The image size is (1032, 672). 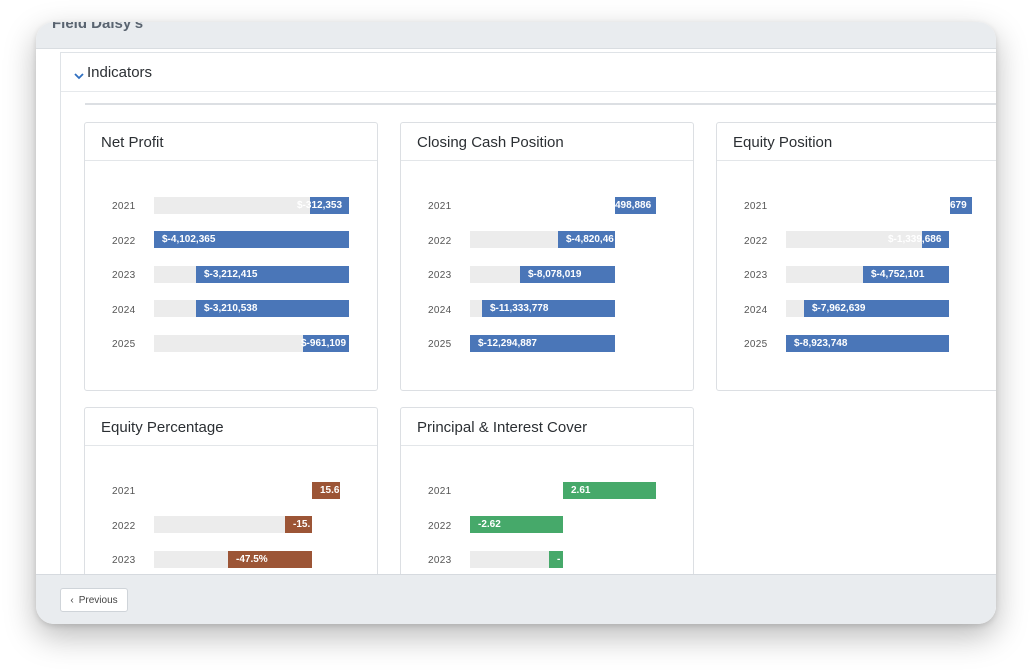 I want to click on bar-label: -2.62, so click(x=489, y=524).